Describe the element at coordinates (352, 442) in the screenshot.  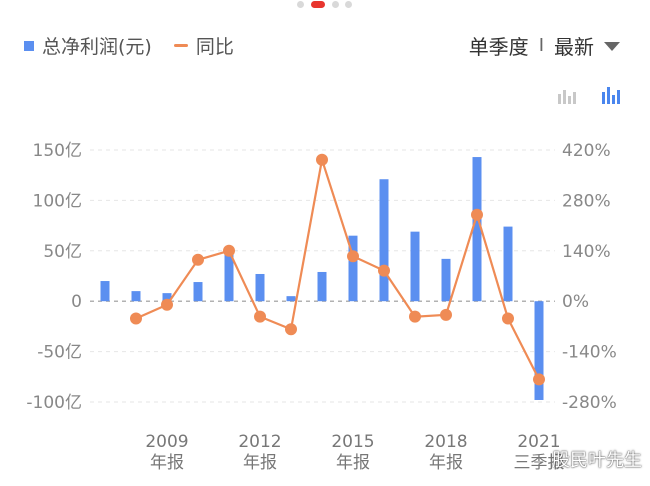
I see `x-tick-label: 2015` at that location.